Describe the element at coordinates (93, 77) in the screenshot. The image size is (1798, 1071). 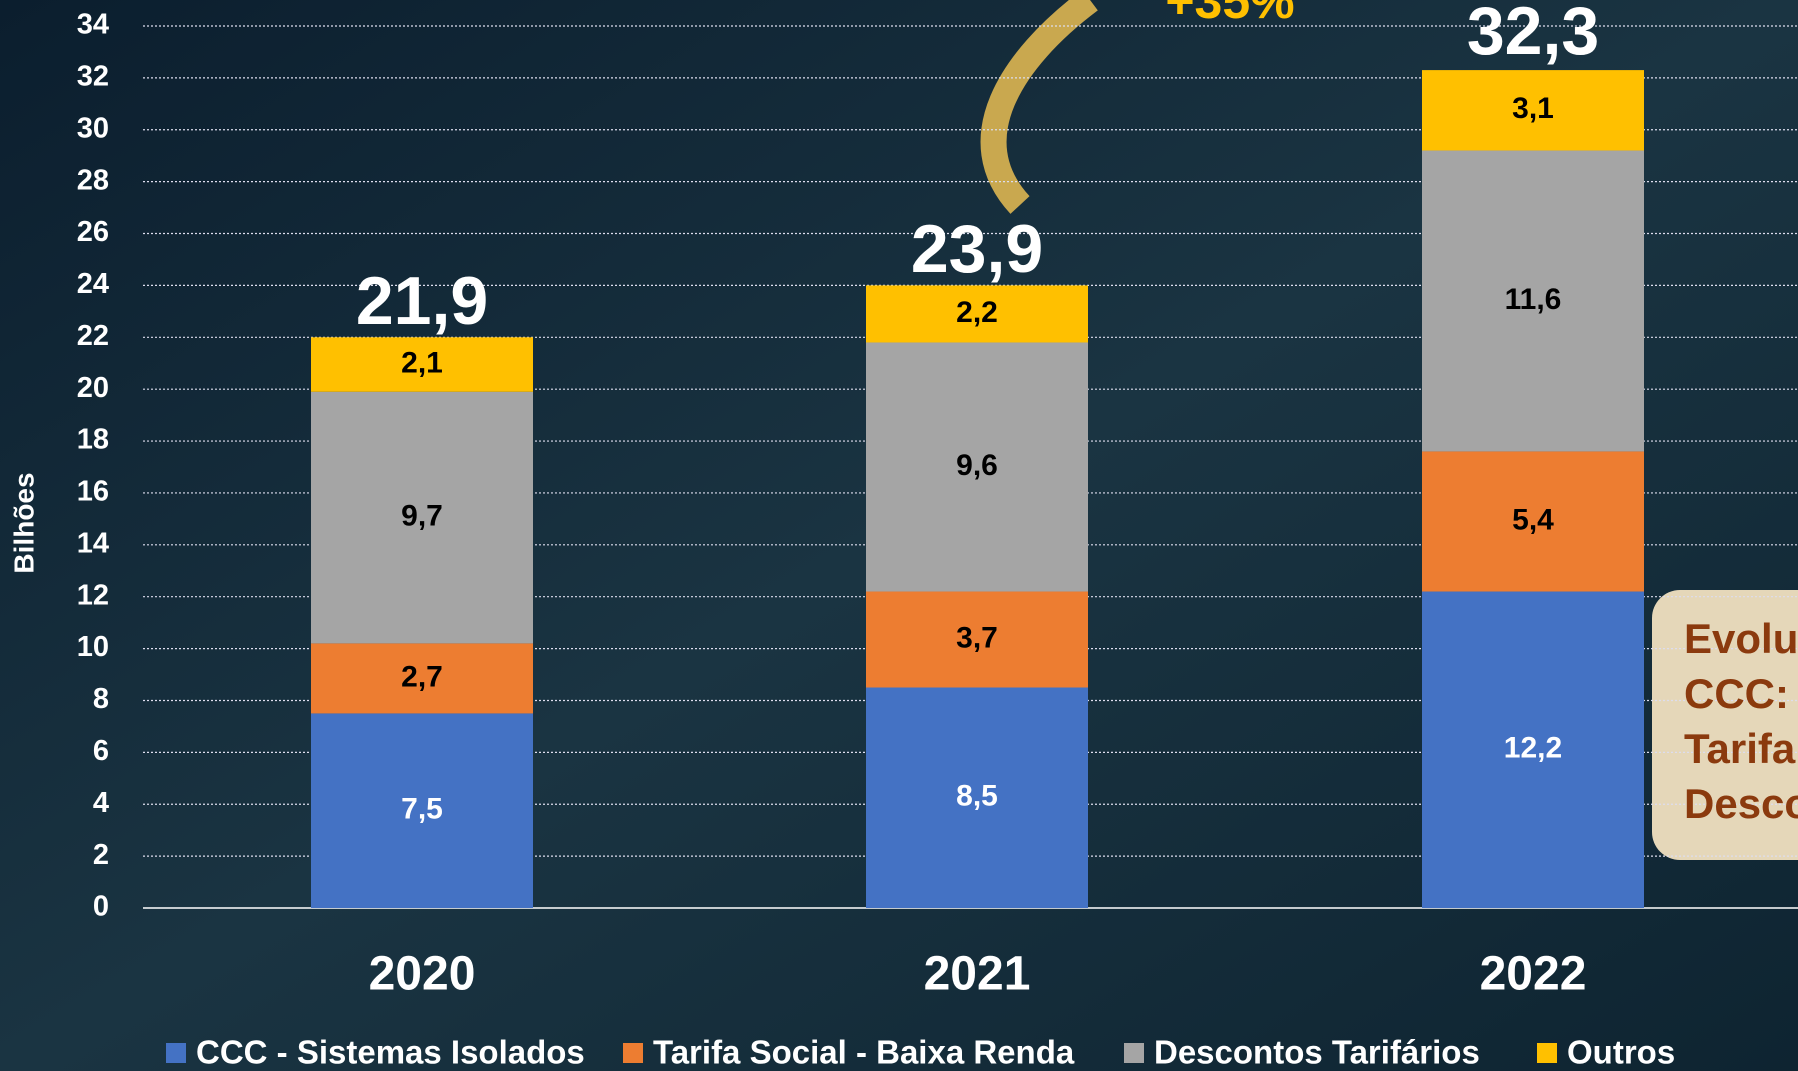
I see `y-tick-label: 32` at that location.